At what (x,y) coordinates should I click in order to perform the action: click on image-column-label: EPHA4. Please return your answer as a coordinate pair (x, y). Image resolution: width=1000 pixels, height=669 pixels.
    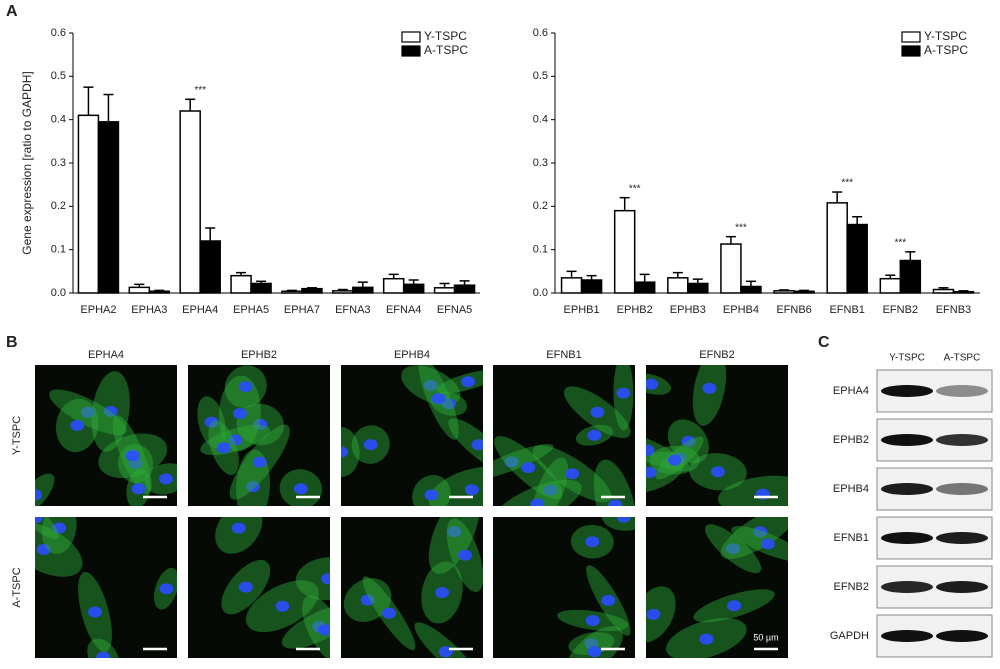
    Looking at the image, I should click on (106, 355).